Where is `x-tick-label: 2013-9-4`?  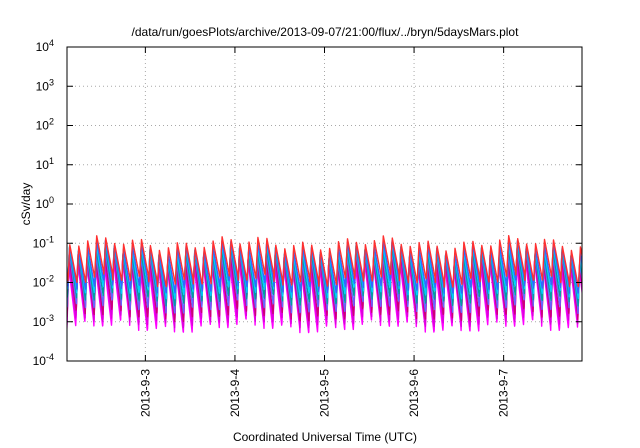
x-tick-label: 2013-9-4 is located at coordinates (235, 393).